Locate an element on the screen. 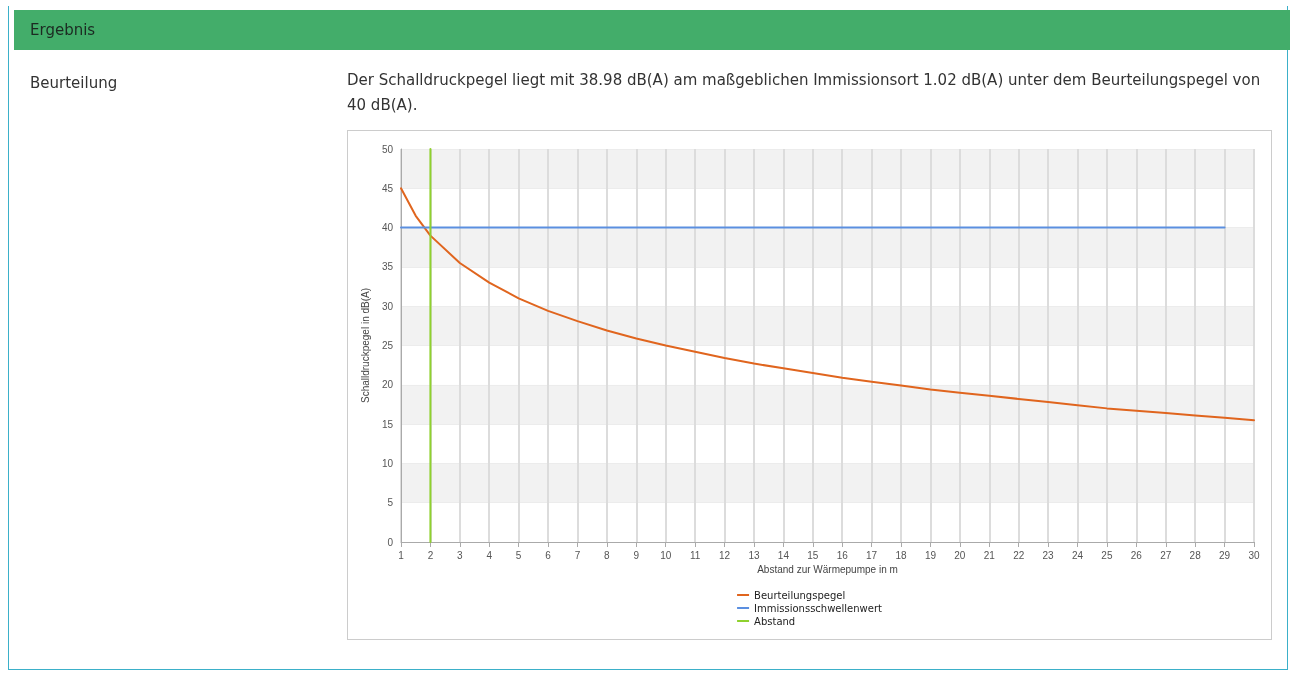 The image size is (1298, 675). x-tick-label: 29 is located at coordinates (1225, 555).